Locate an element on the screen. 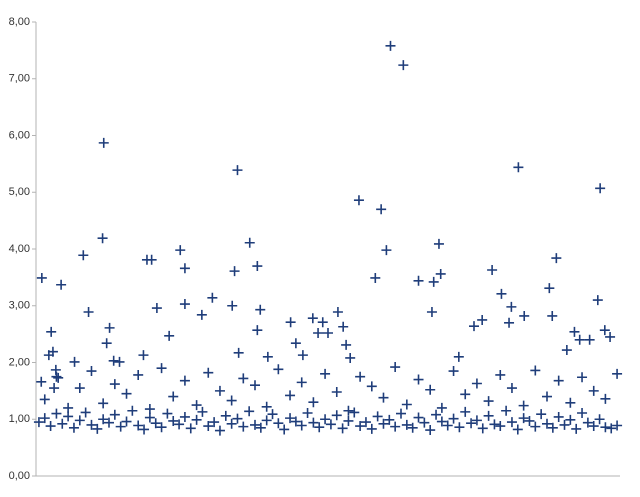  y-tick-label: 2,00 is located at coordinates (19, 362).